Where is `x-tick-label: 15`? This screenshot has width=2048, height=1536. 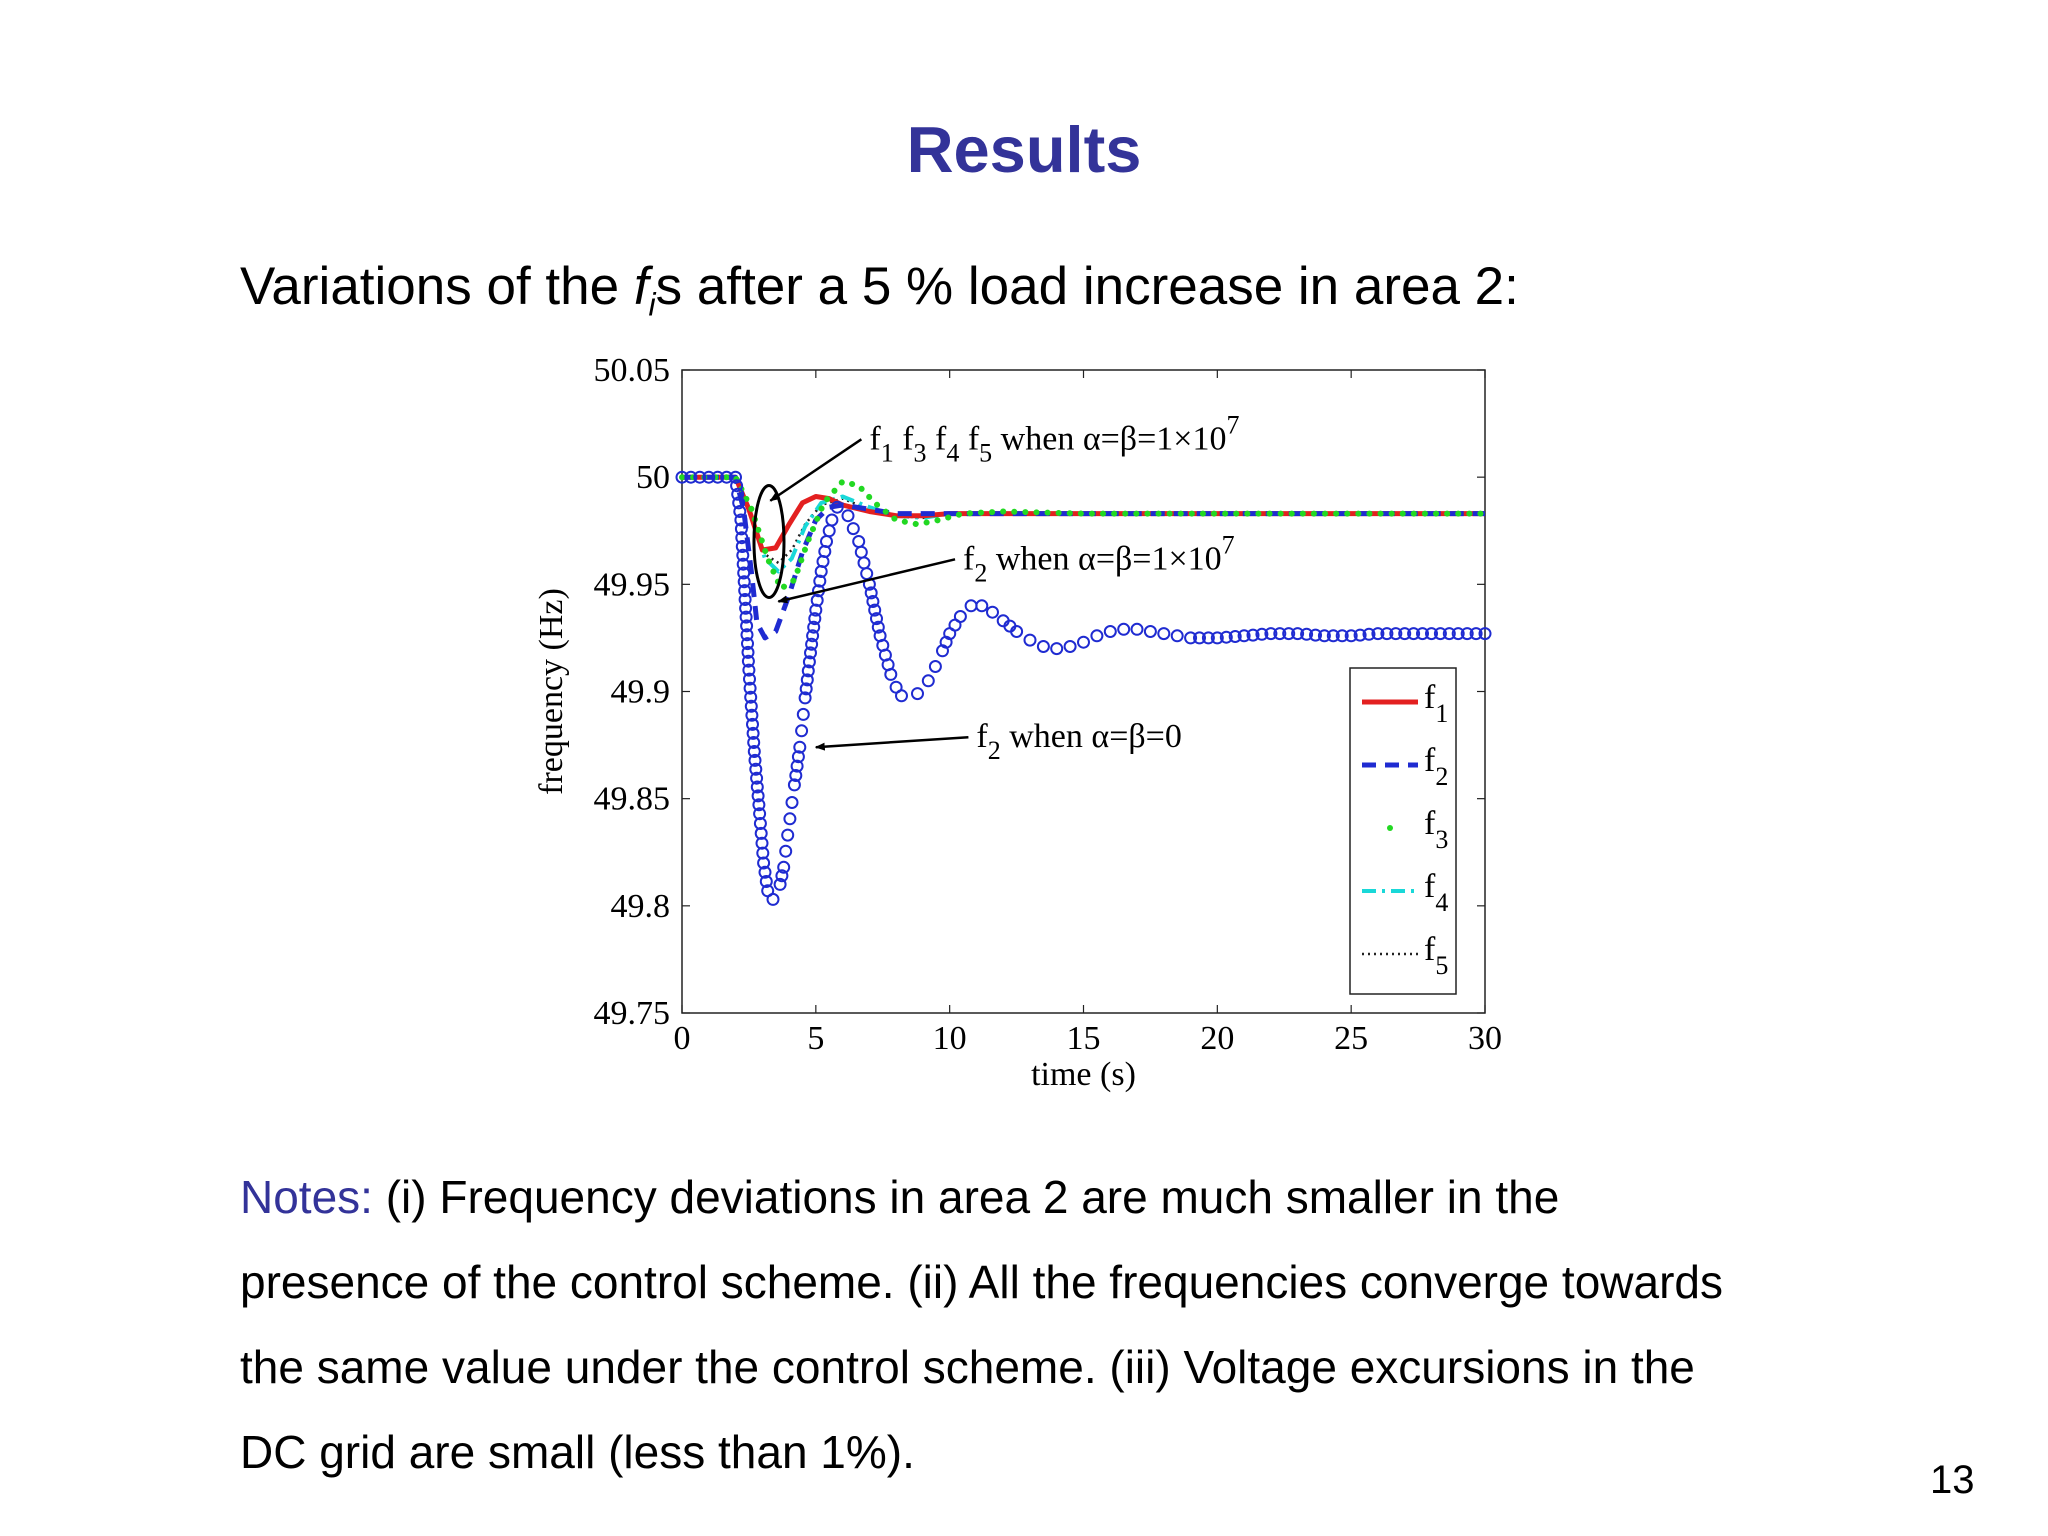
x-tick-label: 15 is located at coordinates (1084, 1038).